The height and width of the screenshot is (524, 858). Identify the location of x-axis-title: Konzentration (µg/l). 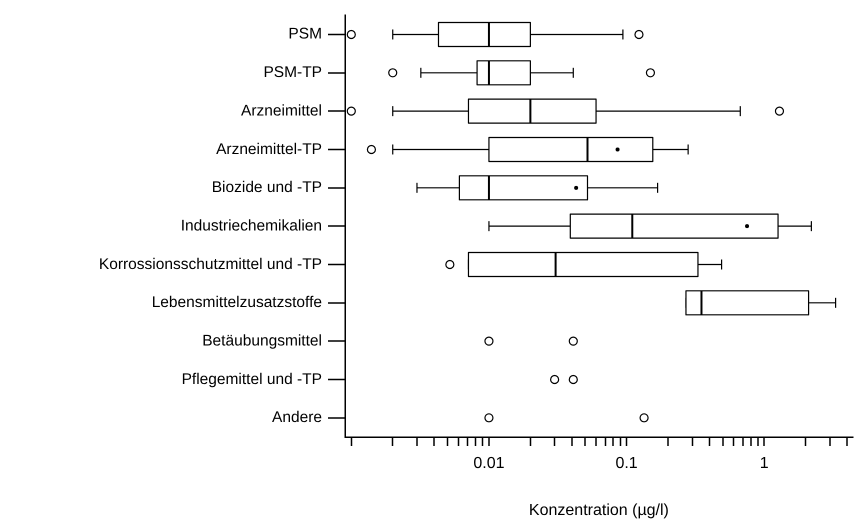
(598, 510).